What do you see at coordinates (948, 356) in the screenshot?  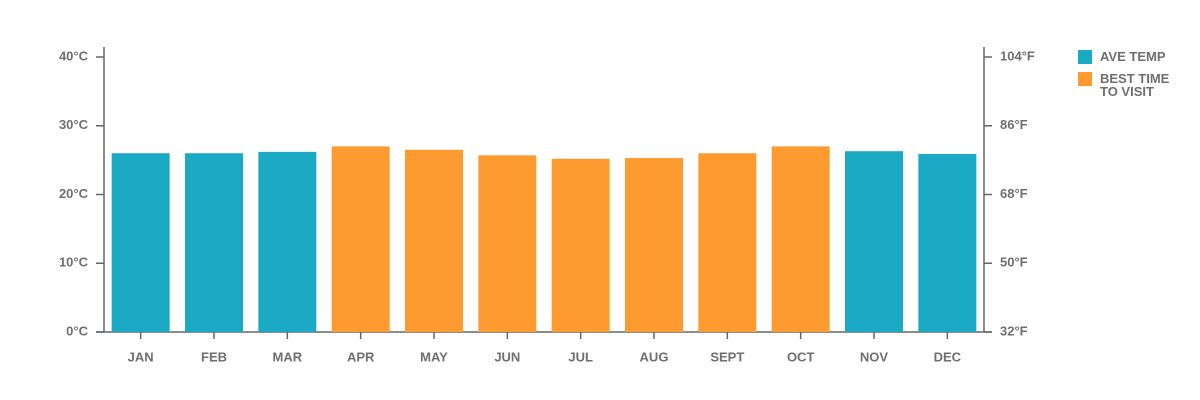 I see `x-tick-label: DEC` at bounding box center [948, 356].